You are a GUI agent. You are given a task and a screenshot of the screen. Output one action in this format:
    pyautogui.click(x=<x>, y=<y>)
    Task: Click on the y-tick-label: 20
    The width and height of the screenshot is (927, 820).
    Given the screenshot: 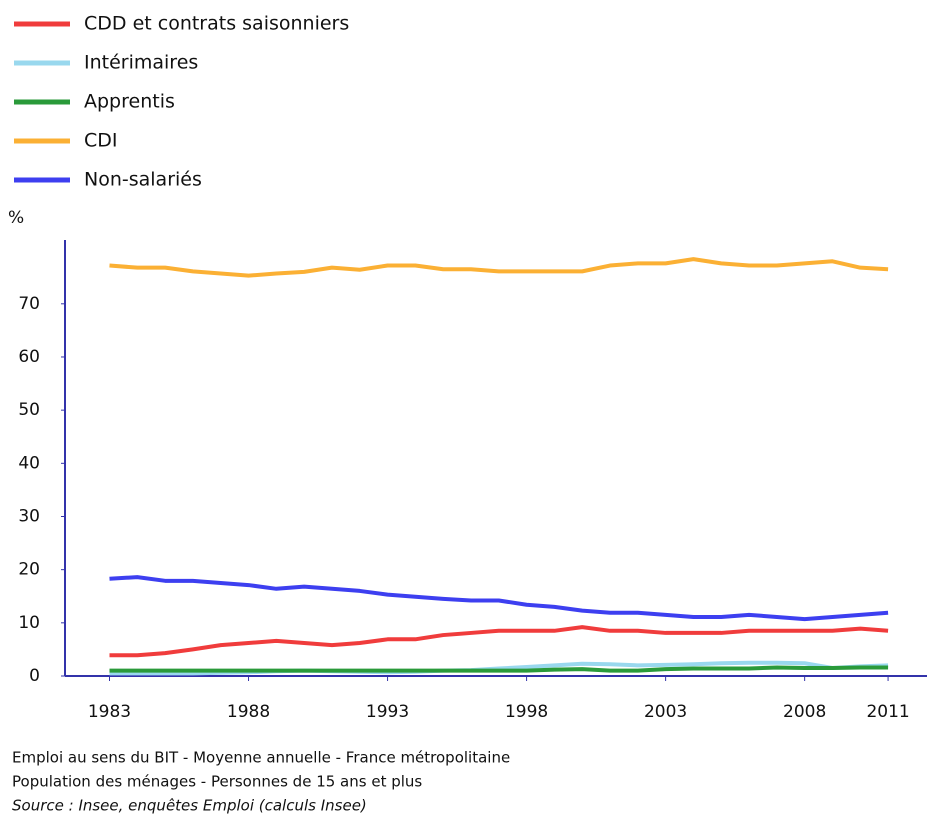 What is the action you would take?
    pyautogui.click(x=29, y=570)
    